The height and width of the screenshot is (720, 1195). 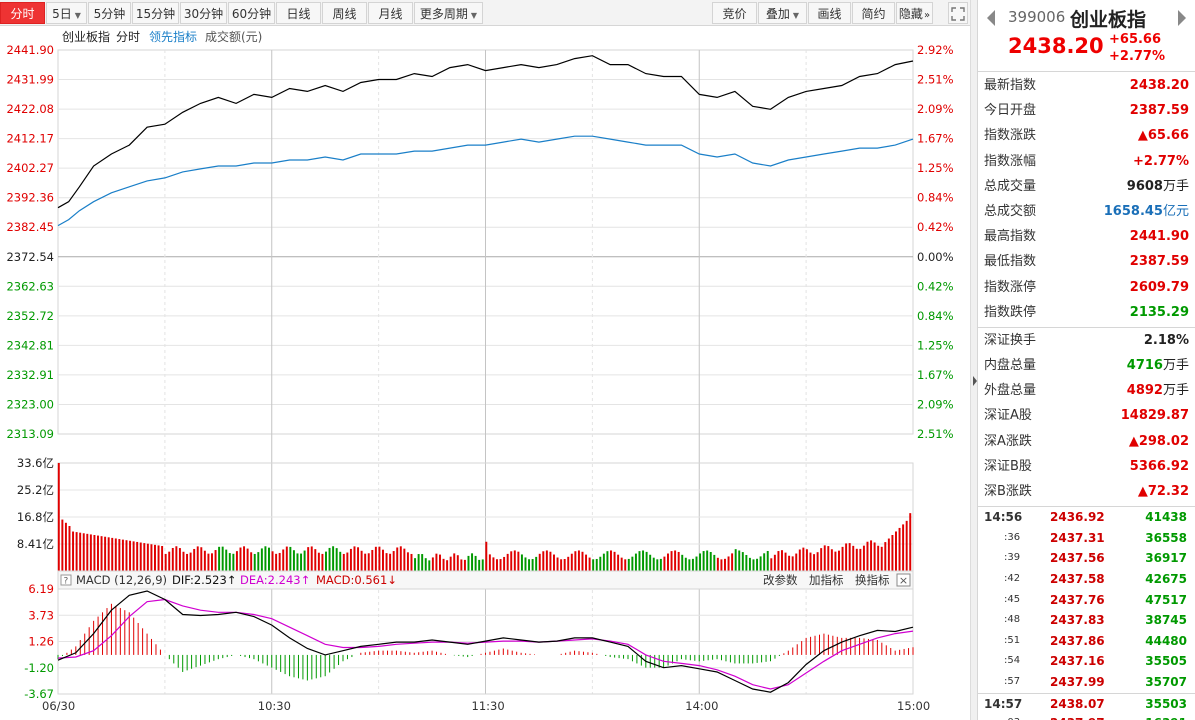 What do you see at coordinates (1010, 340) in the screenshot?
I see `quote-label: 深证换手` at bounding box center [1010, 340].